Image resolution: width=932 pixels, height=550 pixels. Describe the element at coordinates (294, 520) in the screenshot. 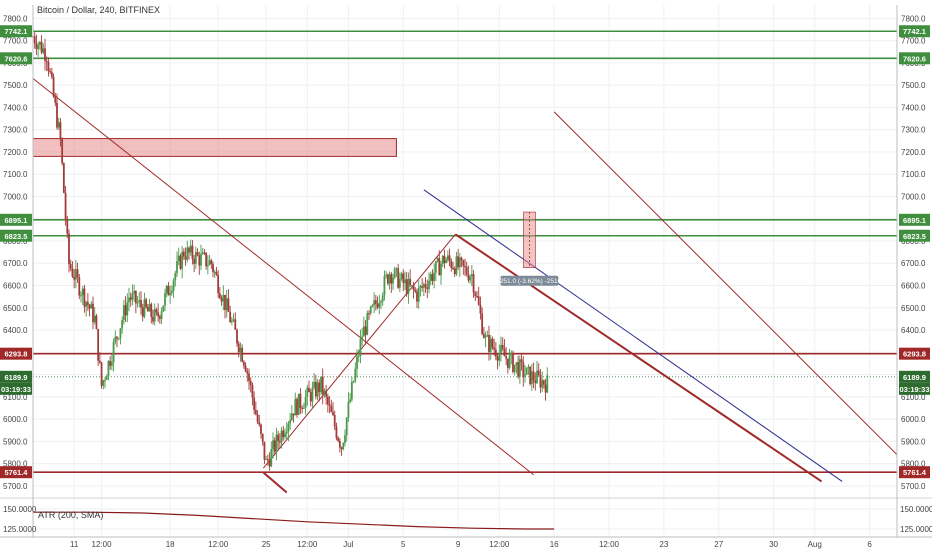

I see `atr-line` at that location.